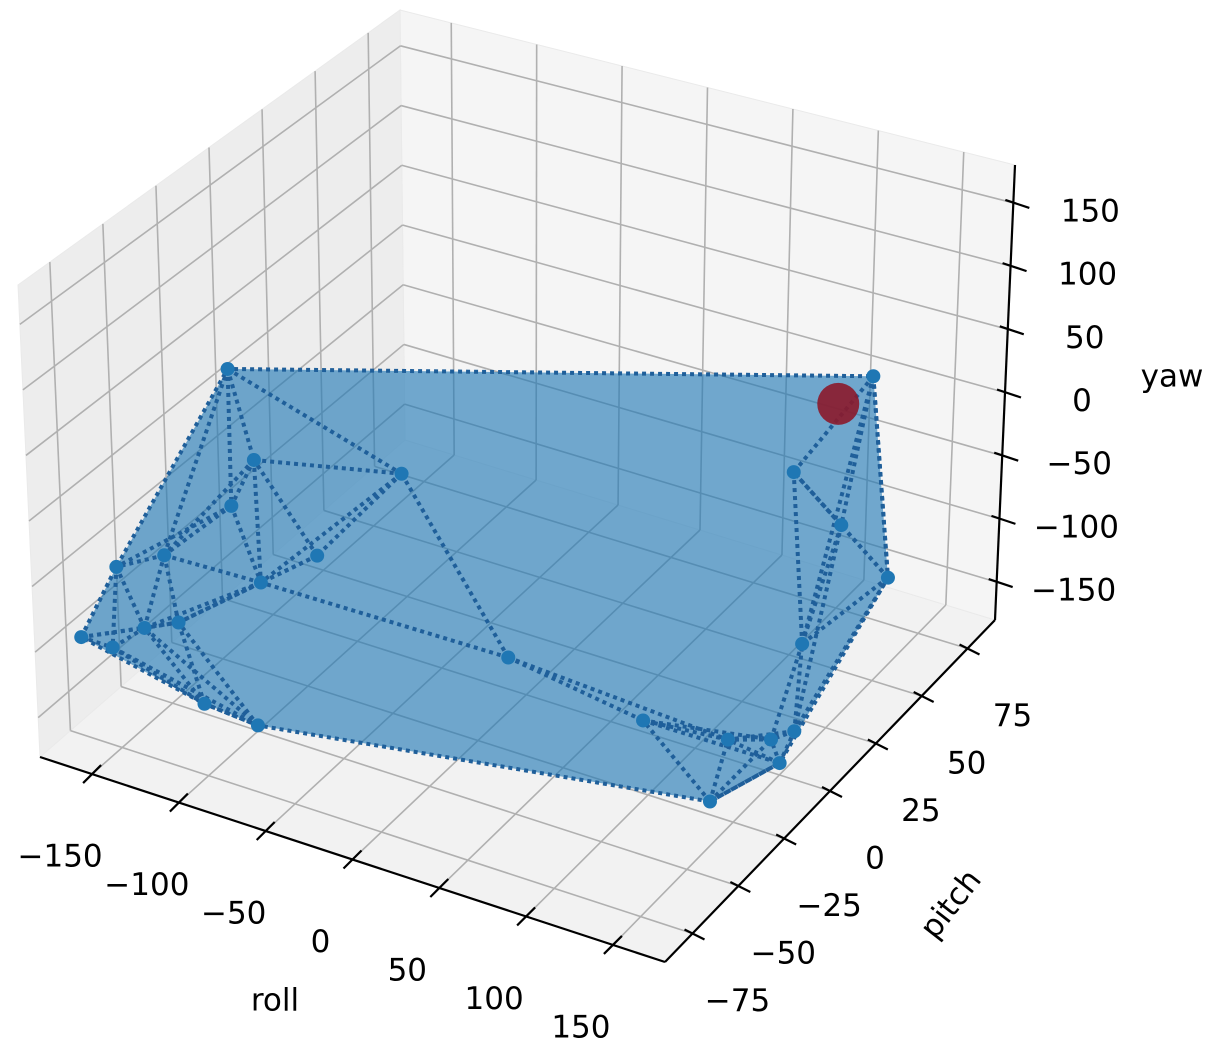 Image resolution: width=1217 pixels, height=1058 pixels. Describe the element at coordinates (783, 954) in the screenshot. I see `y-tick-label: −50` at that location.